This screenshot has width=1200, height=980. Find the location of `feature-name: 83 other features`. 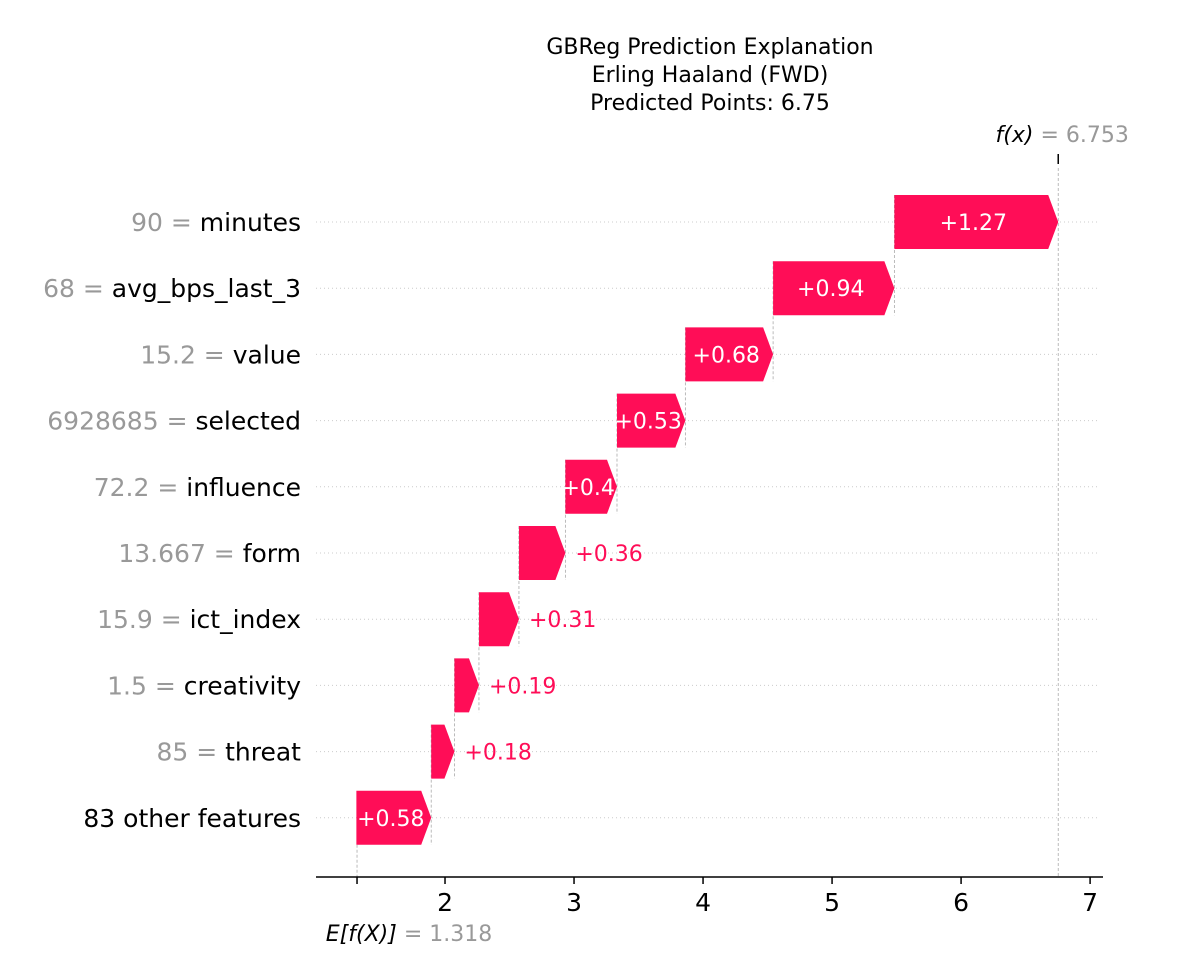

feature-name: 83 other features is located at coordinates (192, 818).